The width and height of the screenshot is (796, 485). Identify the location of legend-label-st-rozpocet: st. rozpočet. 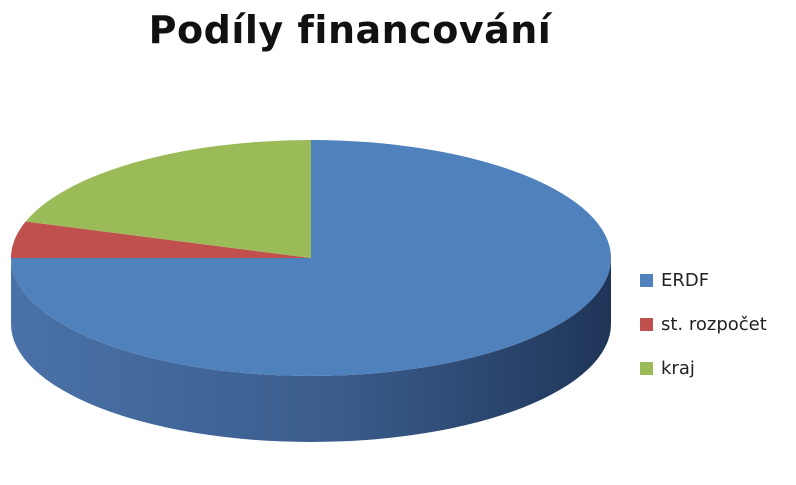
(714, 324).